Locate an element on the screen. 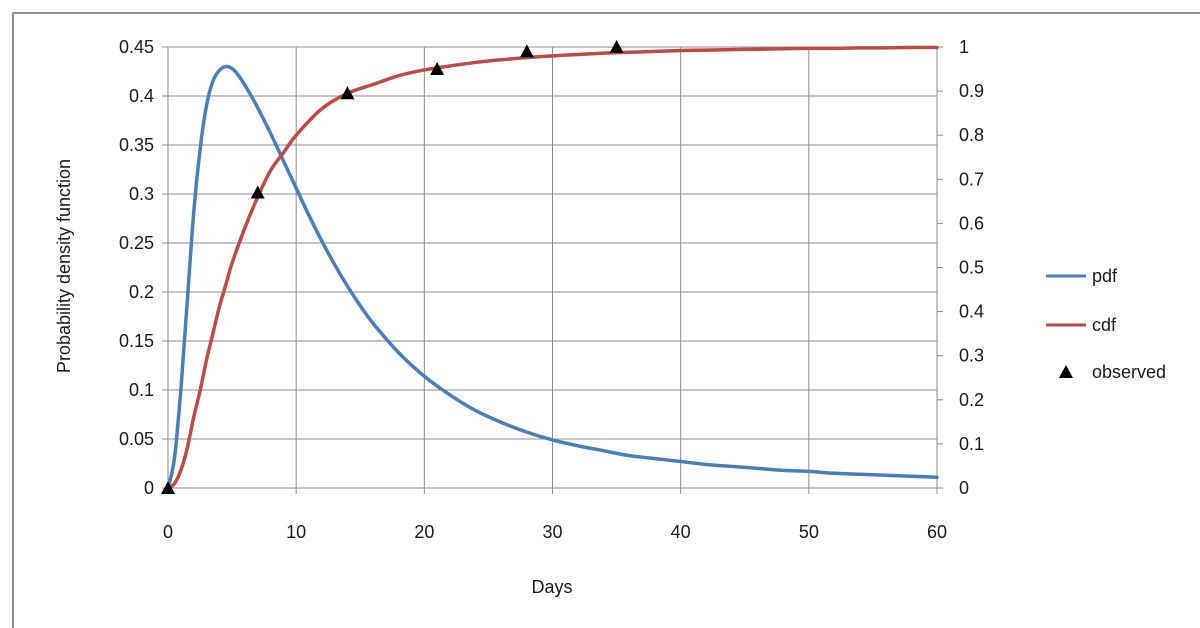  x-tick-label: 50 is located at coordinates (809, 532).